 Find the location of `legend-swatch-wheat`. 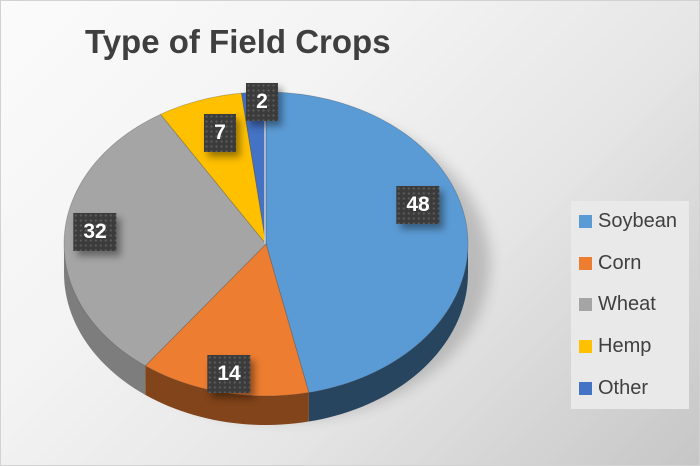

legend-swatch-wheat is located at coordinates (585, 305).